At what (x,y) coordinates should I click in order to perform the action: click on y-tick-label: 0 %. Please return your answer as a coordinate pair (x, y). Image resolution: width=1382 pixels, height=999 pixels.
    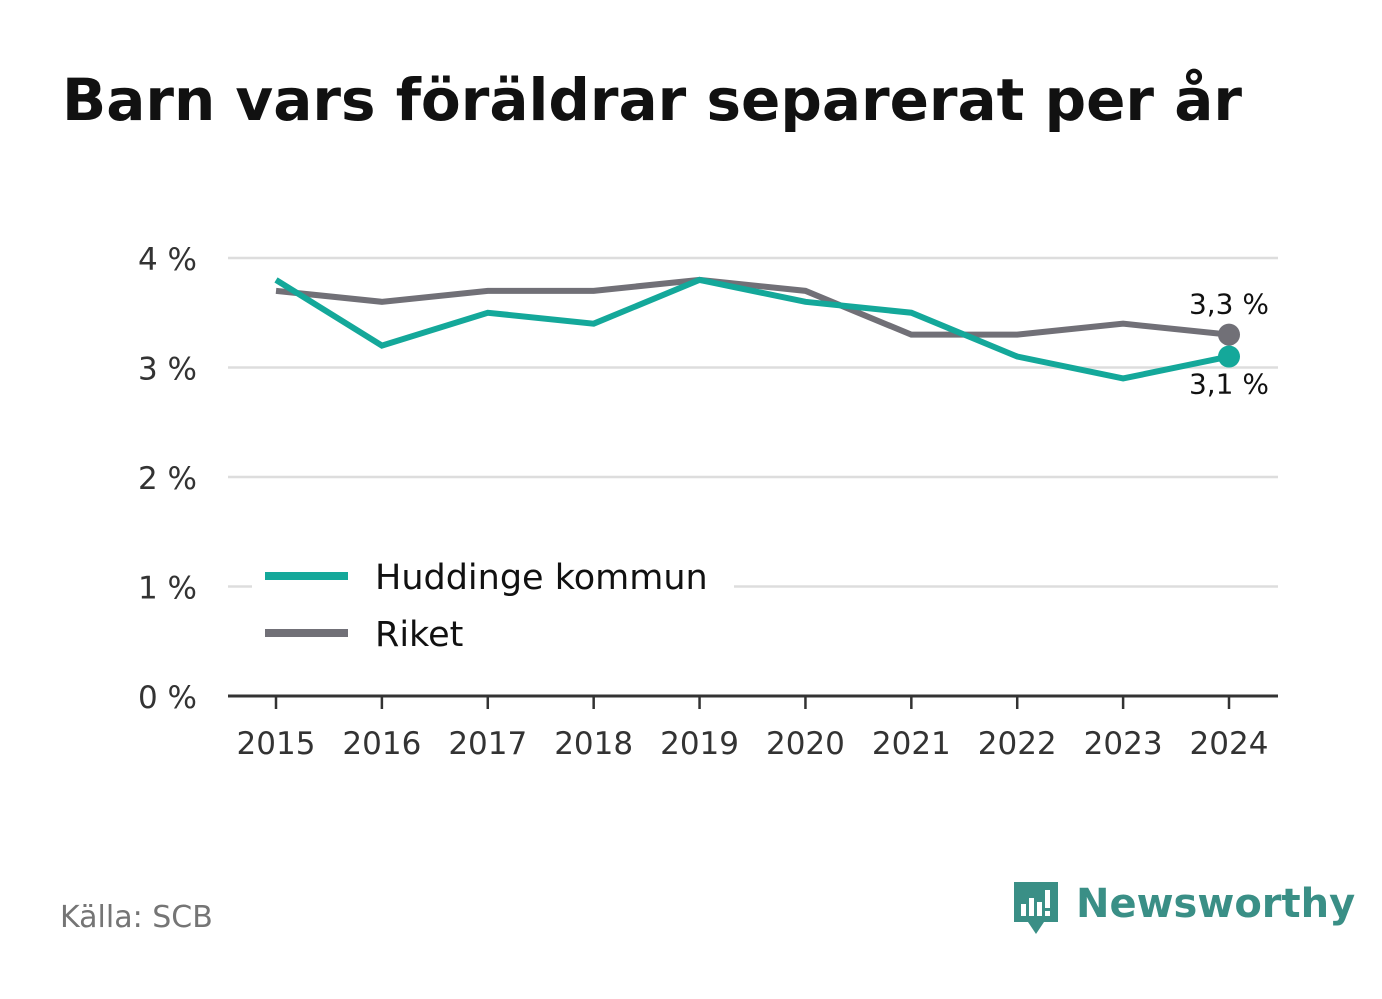
    Looking at the image, I should click on (167, 698).